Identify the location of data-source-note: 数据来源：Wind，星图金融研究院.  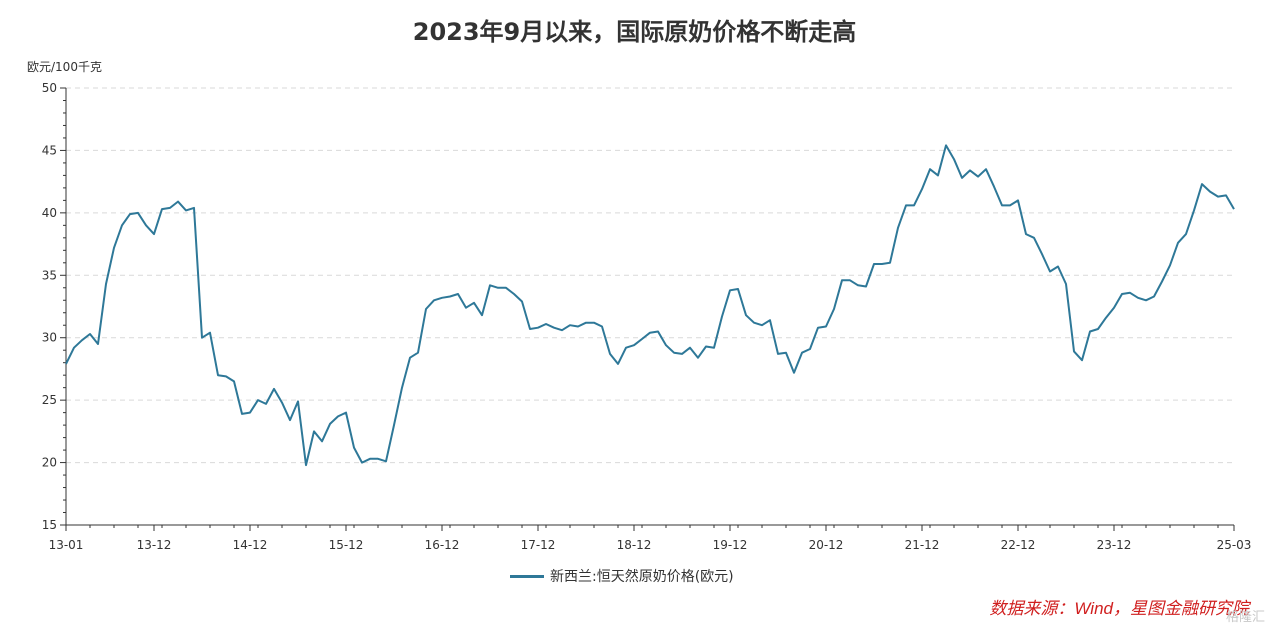
(1119, 608).